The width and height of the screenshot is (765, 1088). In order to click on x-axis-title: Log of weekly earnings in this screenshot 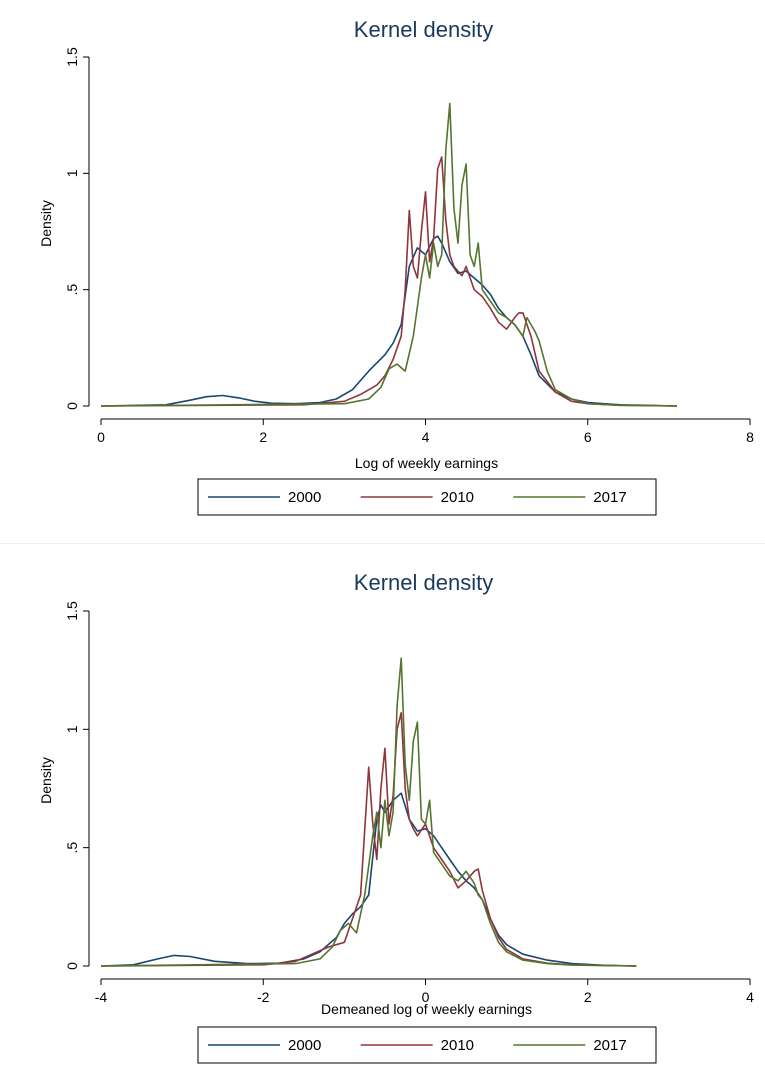, I will do `click(426, 463)`.